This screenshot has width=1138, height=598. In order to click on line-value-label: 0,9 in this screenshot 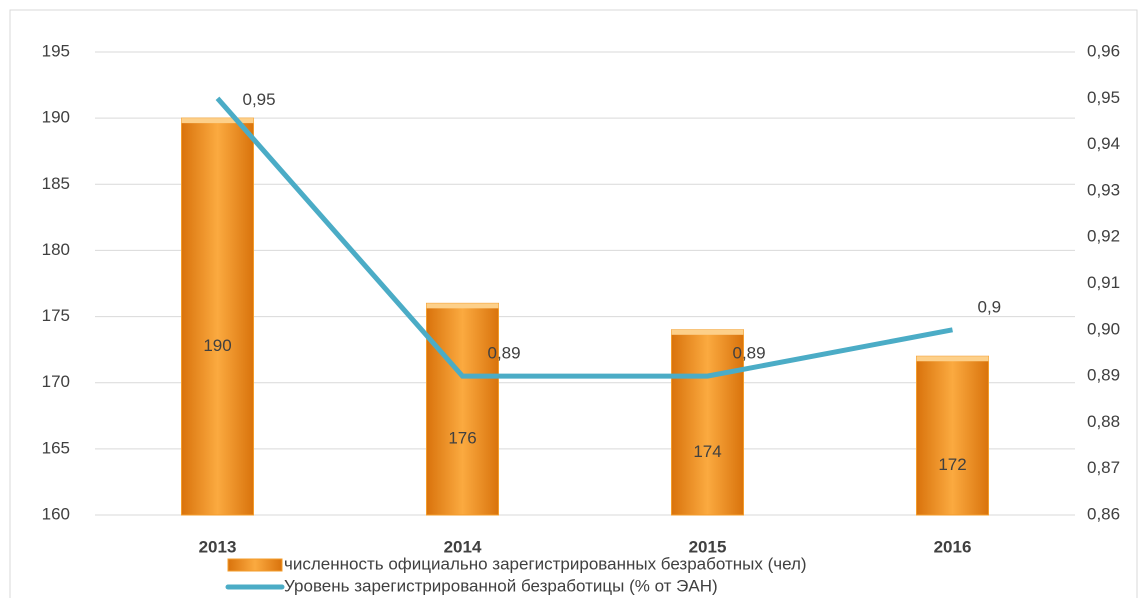, I will do `click(990, 306)`.